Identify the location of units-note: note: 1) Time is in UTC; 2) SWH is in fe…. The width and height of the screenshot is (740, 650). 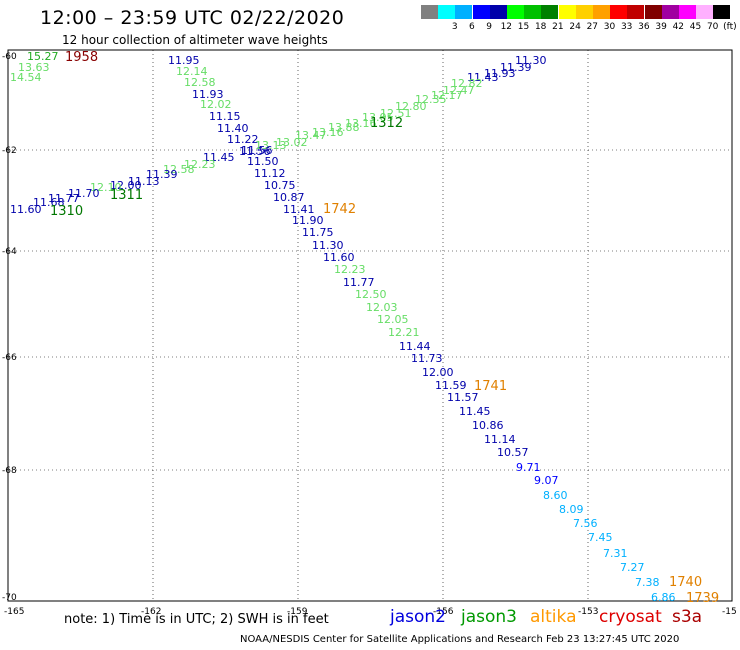
(196, 619).